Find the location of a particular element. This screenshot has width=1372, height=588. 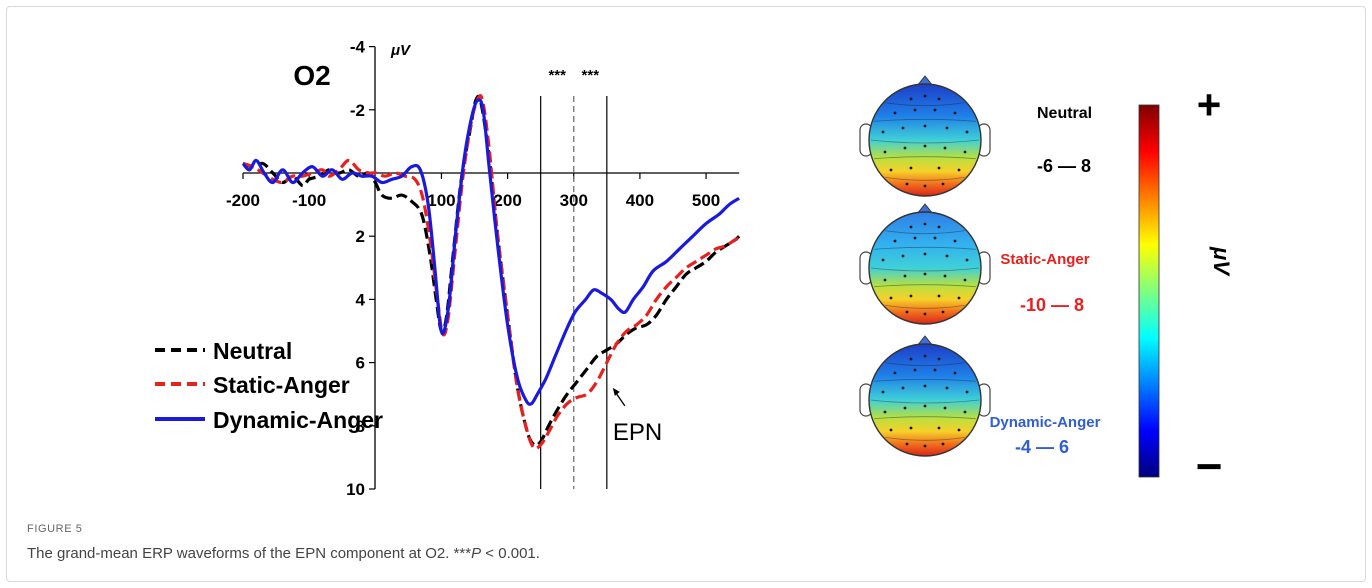

legend: Neutral Static-Anger Dynamic-Anger is located at coordinates (269, 385).